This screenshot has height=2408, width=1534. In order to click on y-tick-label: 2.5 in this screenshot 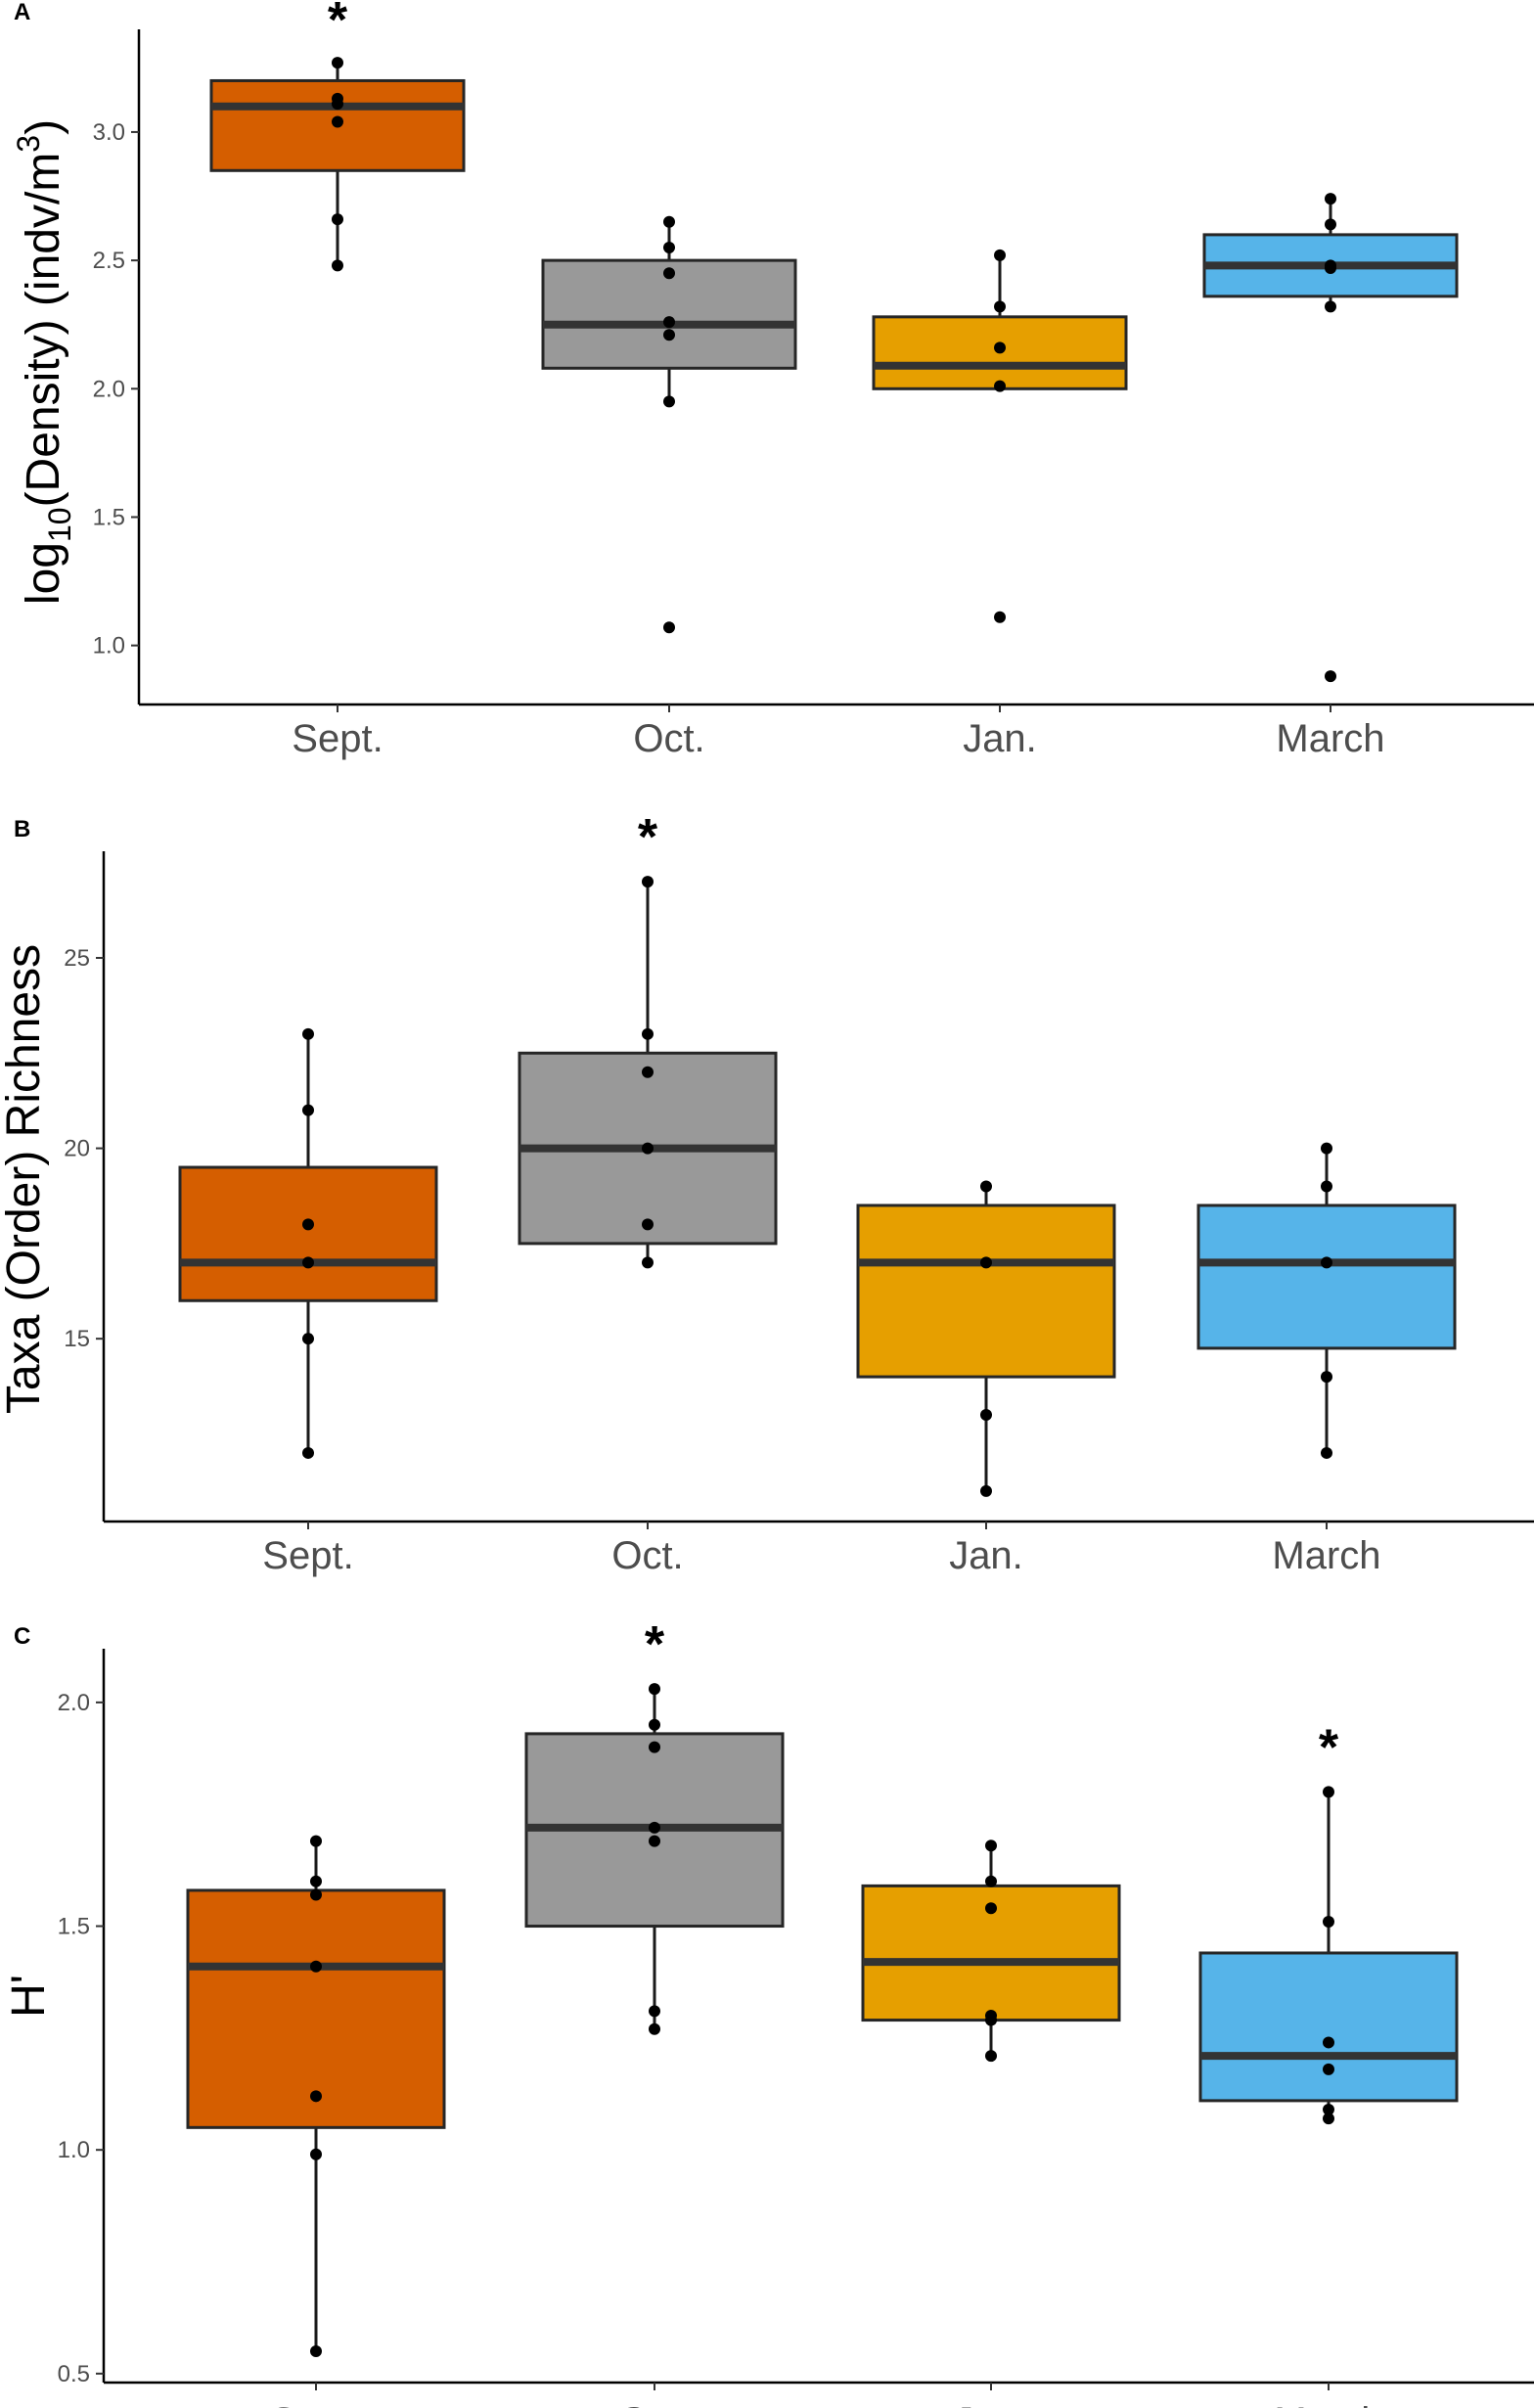, I will do `click(109, 261)`.